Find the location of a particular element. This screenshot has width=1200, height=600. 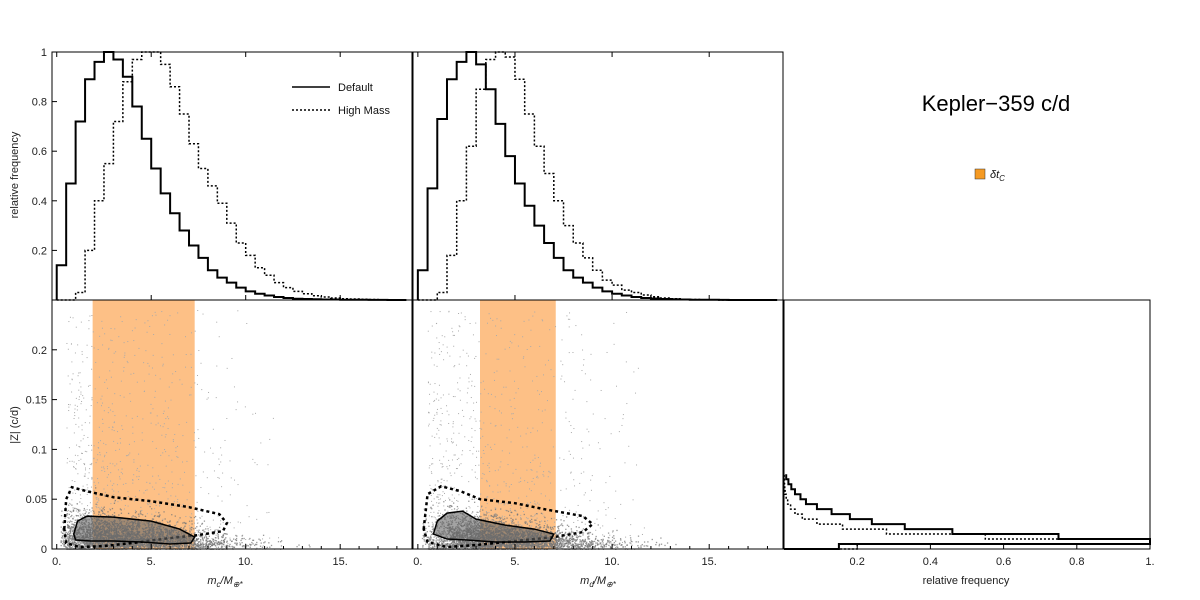

y-tick-label: 0.4 is located at coordinates (39, 202).